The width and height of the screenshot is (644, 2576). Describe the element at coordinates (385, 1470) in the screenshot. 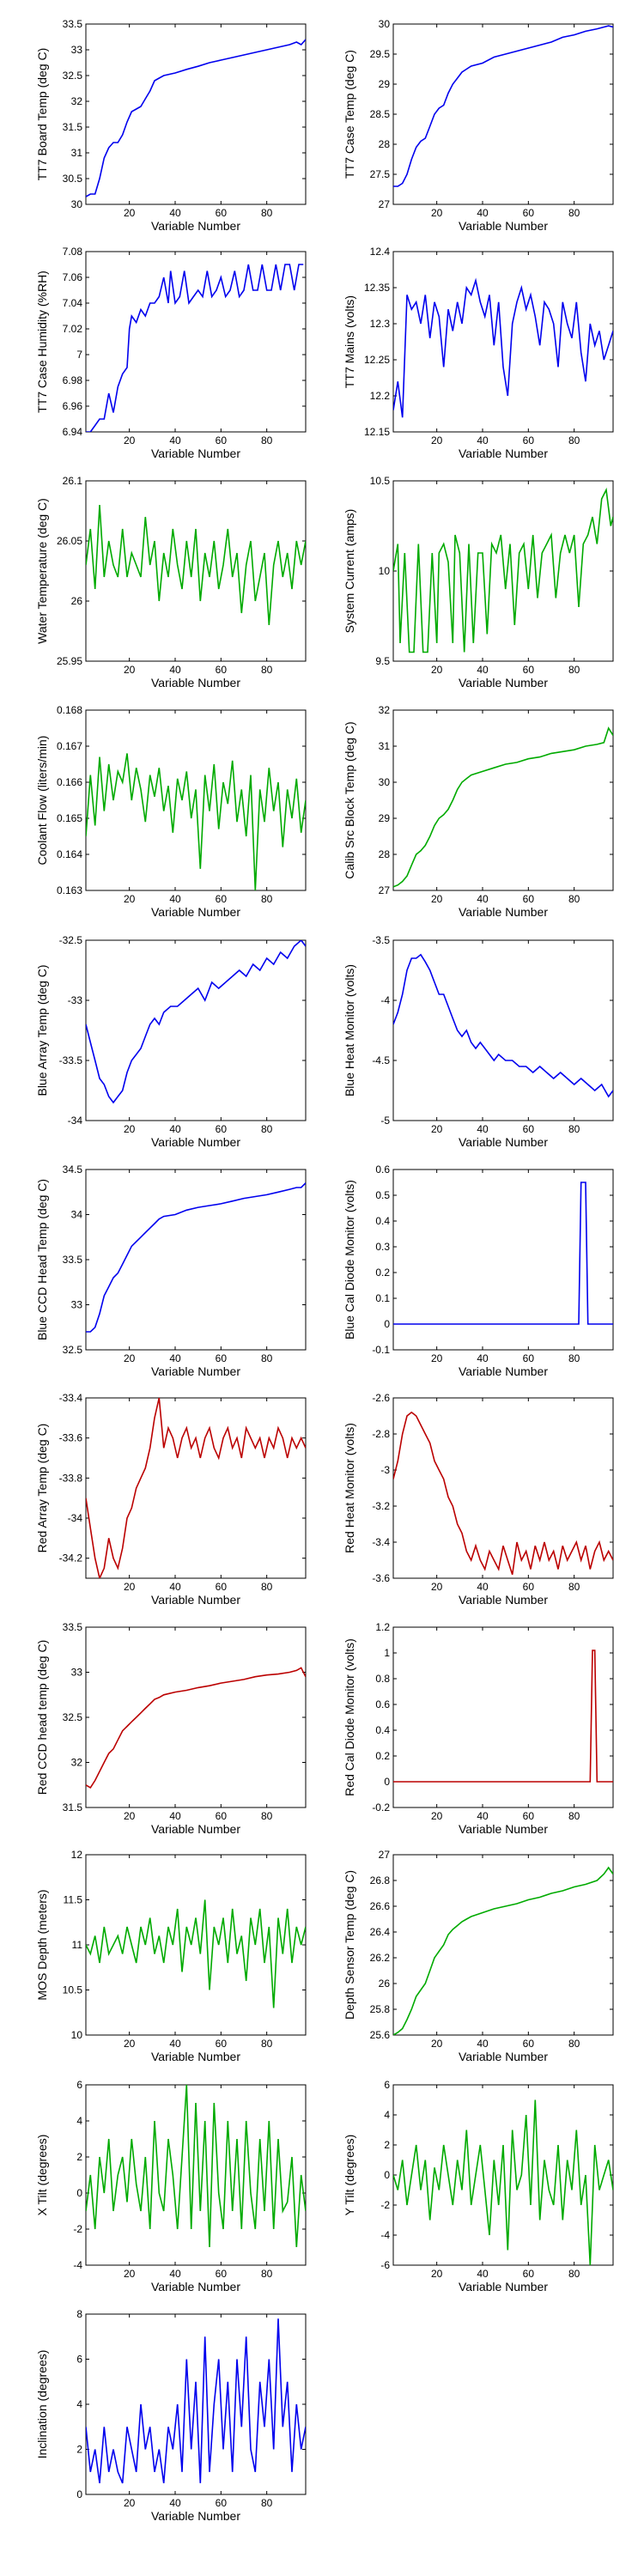

I see `y-tick-label: -3` at that location.